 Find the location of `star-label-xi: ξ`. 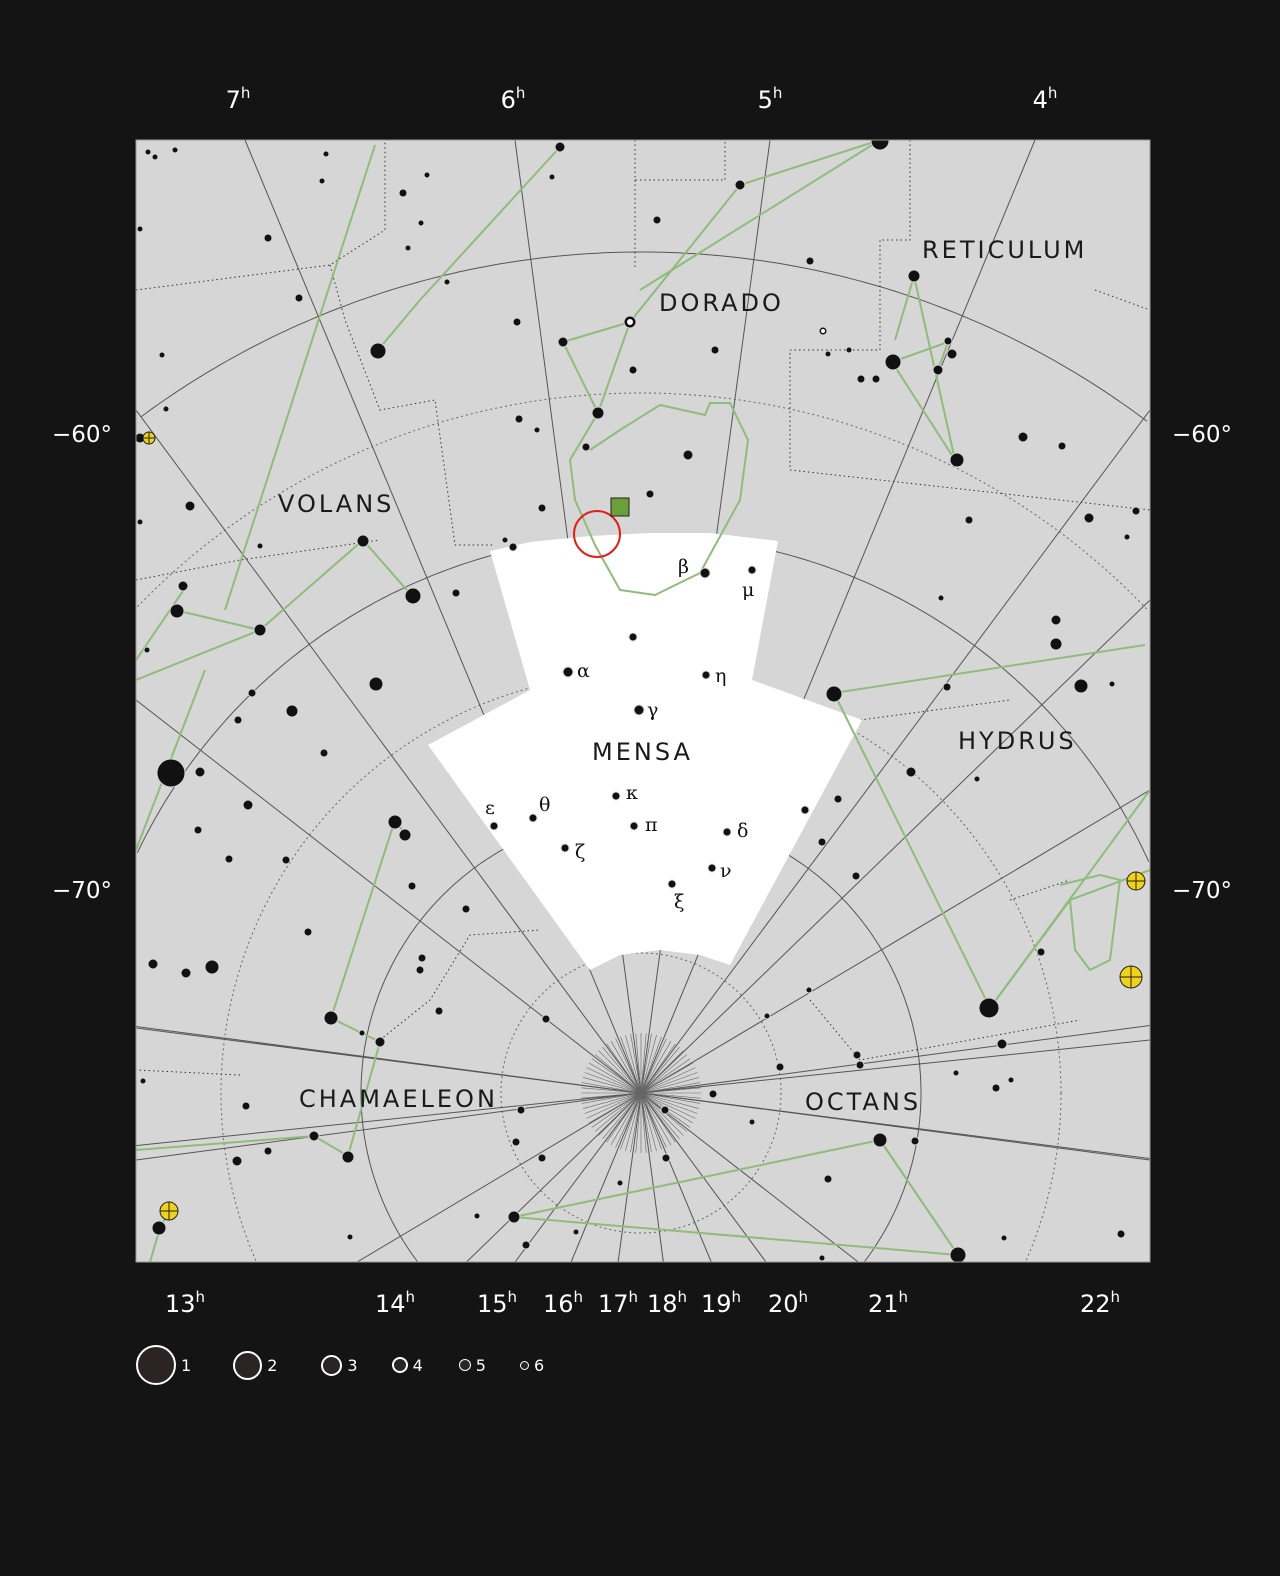

star-label-xi: ξ is located at coordinates (679, 902).